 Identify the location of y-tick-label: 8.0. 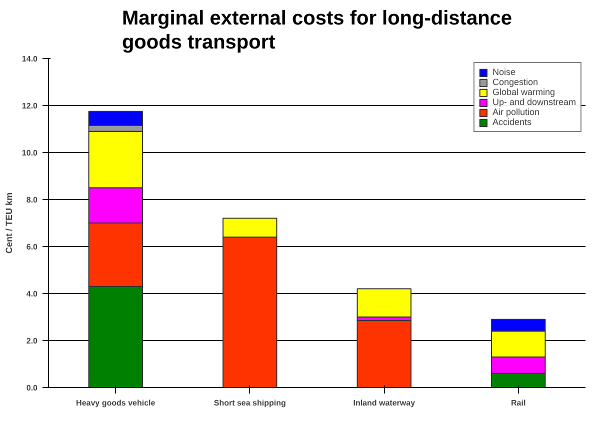
(32, 200).